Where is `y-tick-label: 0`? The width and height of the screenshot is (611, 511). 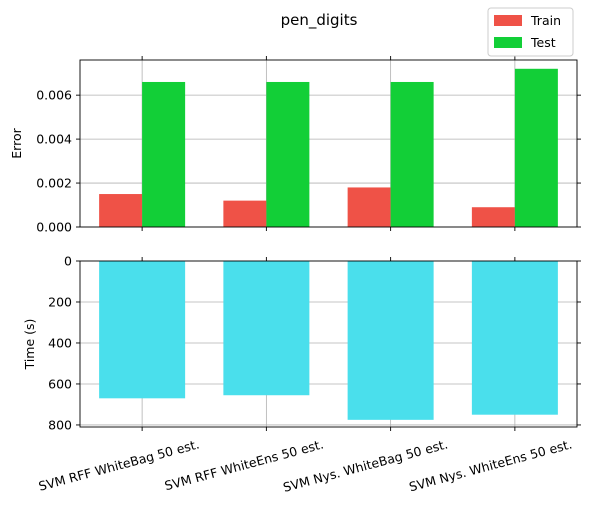 y-tick-label: 0 is located at coordinates (68, 261).